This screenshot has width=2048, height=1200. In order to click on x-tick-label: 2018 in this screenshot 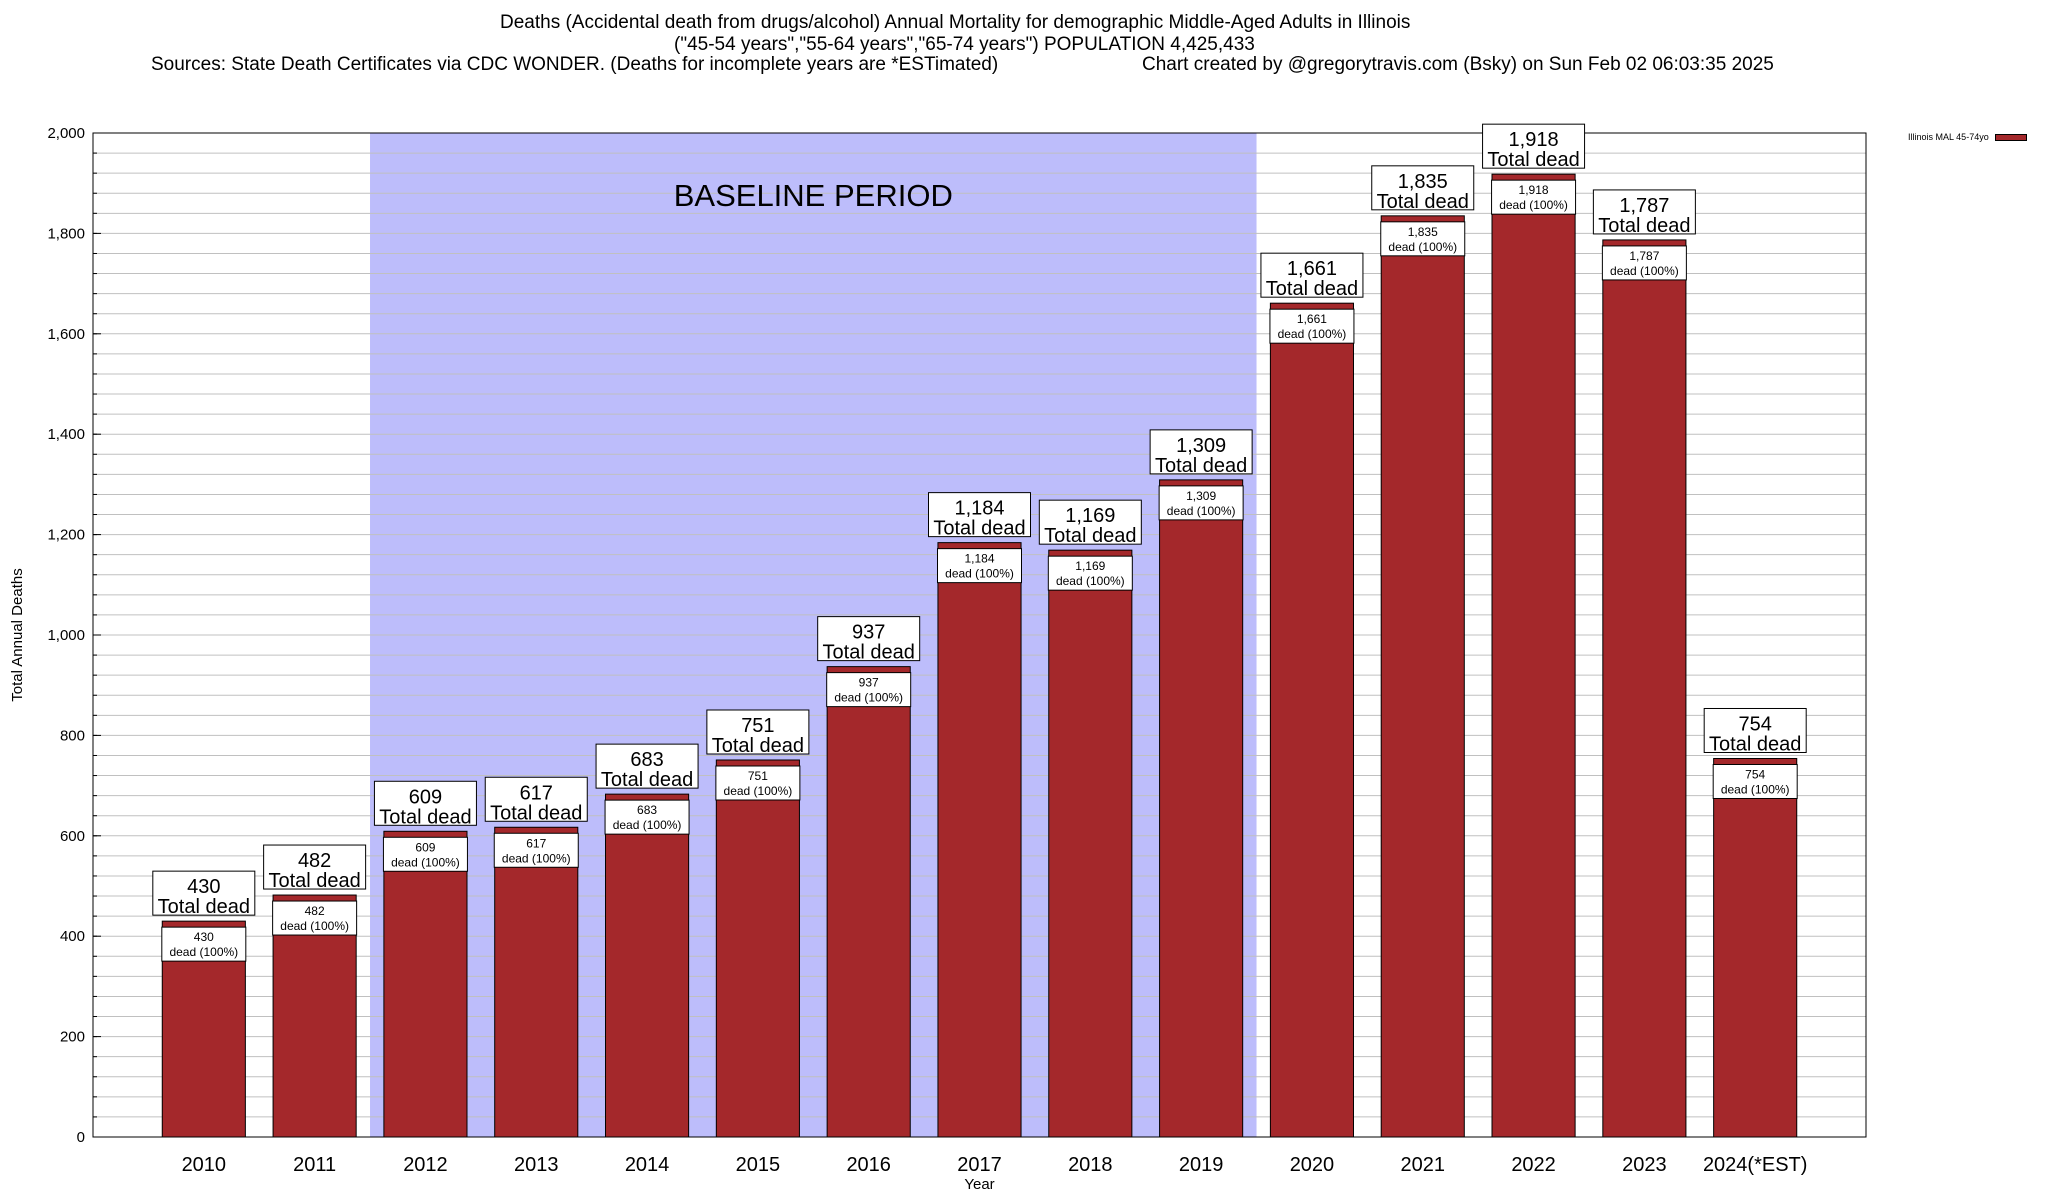, I will do `click(1090, 1165)`.